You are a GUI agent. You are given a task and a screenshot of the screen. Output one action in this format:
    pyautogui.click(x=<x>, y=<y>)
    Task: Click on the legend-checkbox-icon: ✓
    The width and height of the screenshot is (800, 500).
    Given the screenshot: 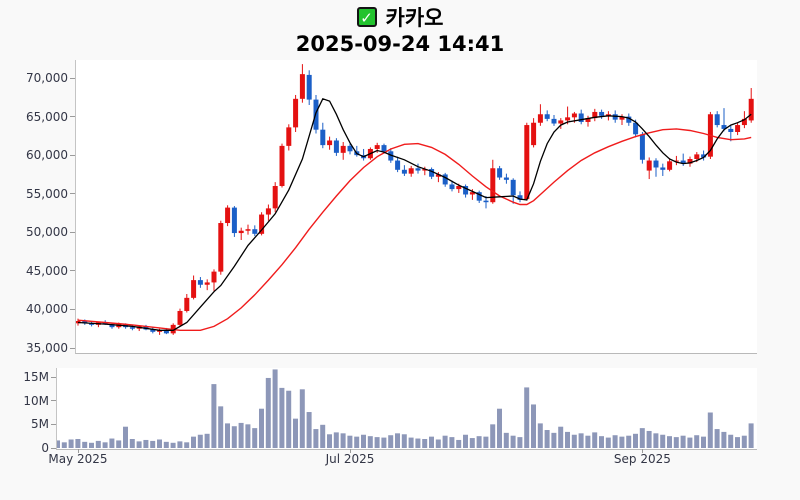 What is the action you would take?
    pyautogui.click(x=366, y=17)
    